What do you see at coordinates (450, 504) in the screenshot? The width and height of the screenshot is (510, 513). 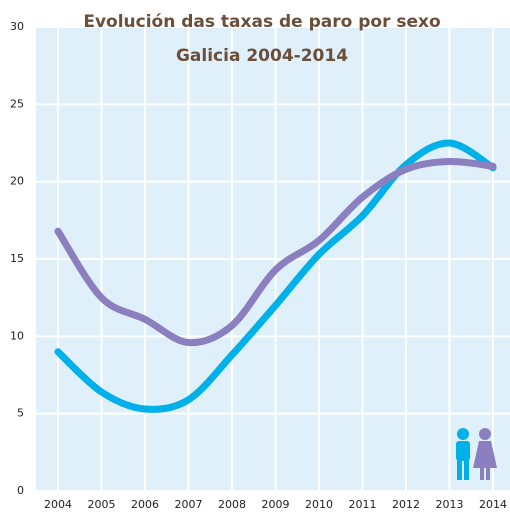 I see `x-tick-label: 2013` at bounding box center [450, 504].